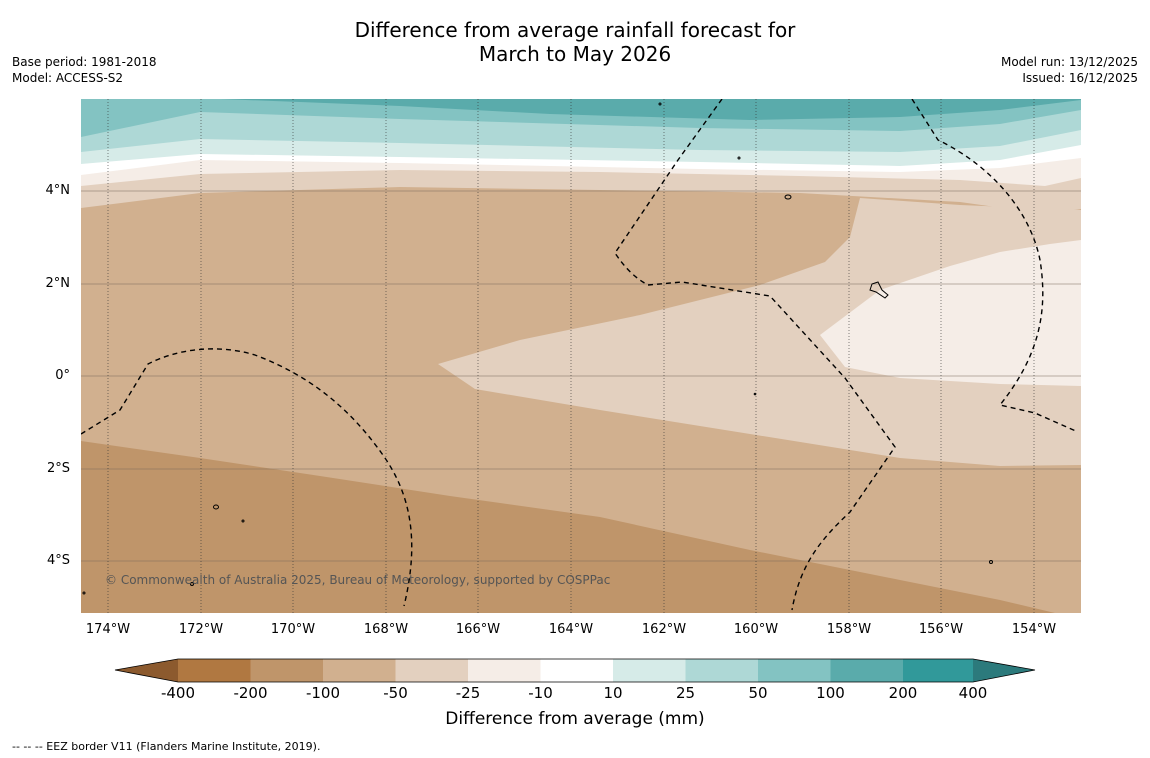 The height and width of the screenshot is (758, 1150). Describe the element at coordinates (849, 629) in the screenshot. I see `lon-label: 158°W` at that location.